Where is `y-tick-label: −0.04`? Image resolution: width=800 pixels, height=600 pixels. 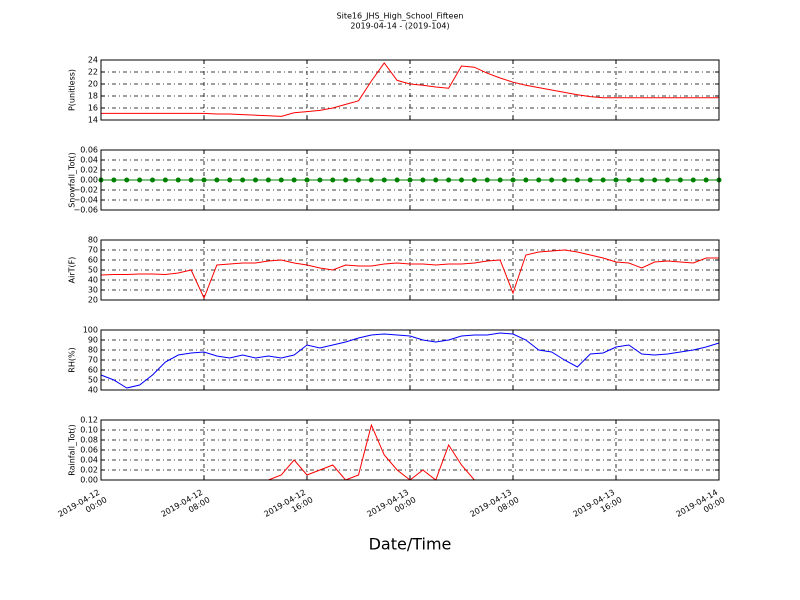
y-tick-label: −0.04 is located at coordinates (85, 200).